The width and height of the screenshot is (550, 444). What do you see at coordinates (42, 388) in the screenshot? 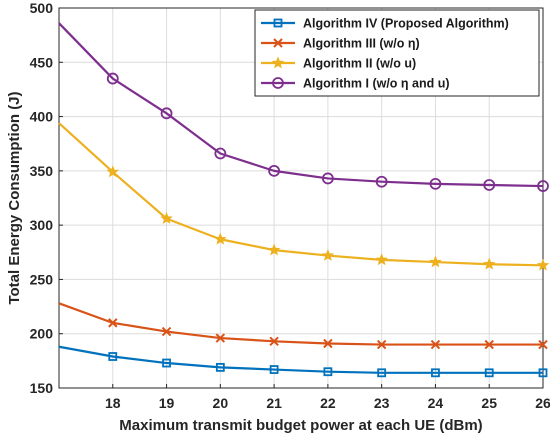
I see `y-tick-label: 150` at bounding box center [42, 388].